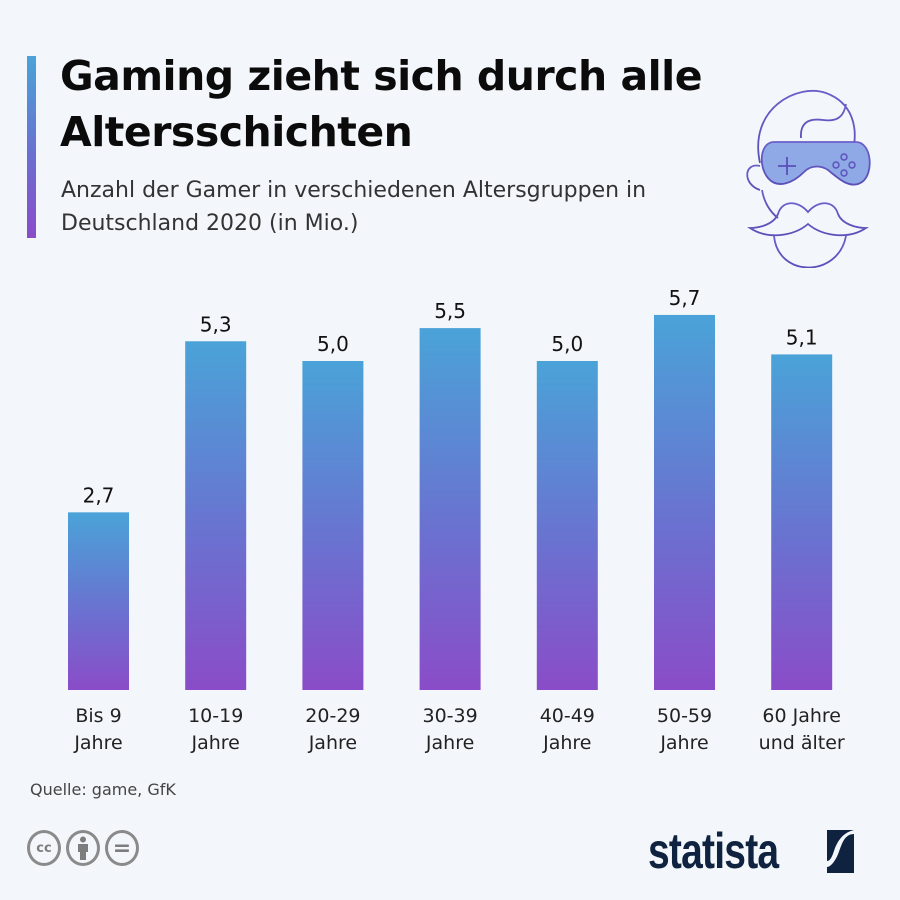 This screenshot has width=900, height=900. Describe the element at coordinates (99, 495) in the screenshot. I see `value-label: 2,7` at that location.